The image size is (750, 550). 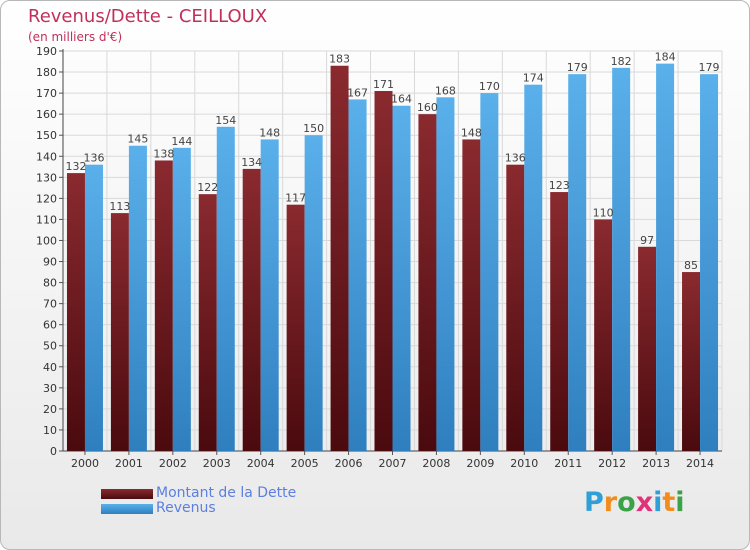 What do you see at coordinates (50, 430) in the screenshot?
I see `y-tick-label: 10` at bounding box center [50, 430].